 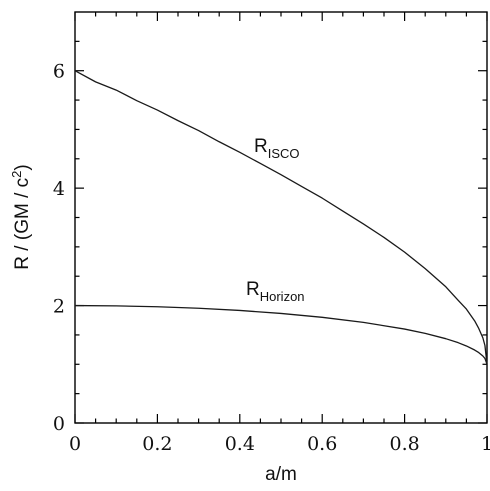 What do you see at coordinates (59, 307) in the screenshot?
I see `y-tick-label: 2` at bounding box center [59, 307].